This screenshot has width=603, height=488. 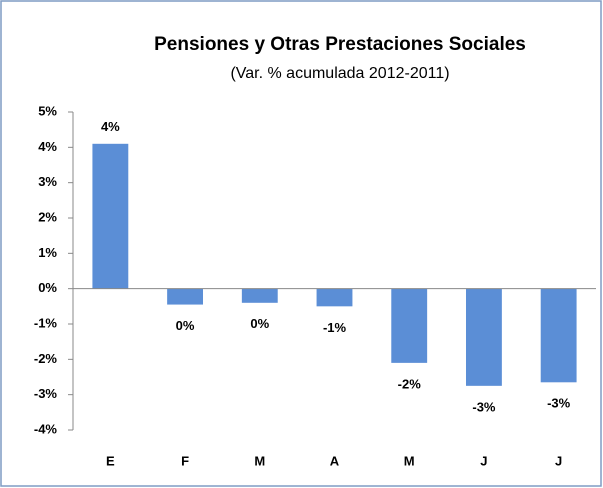 I want to click on chart-subtitle: (Var. % acumulada 2012-2011), so click(x=339, y=73).